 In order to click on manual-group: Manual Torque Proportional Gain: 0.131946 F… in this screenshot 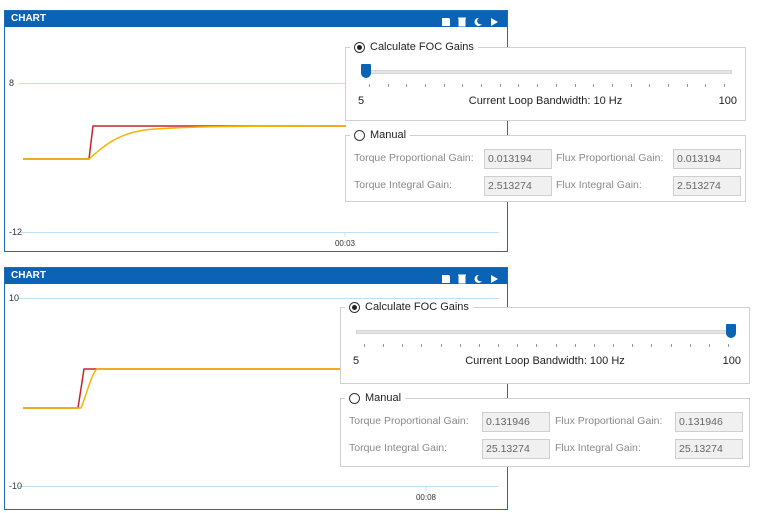, I will do `click(545, 428)`.